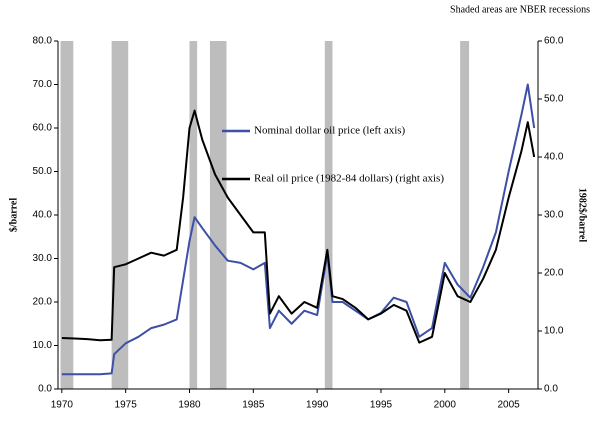 The image size is (595, 422). I want to click on y-tick-label: 0.0, so click(45, 389).